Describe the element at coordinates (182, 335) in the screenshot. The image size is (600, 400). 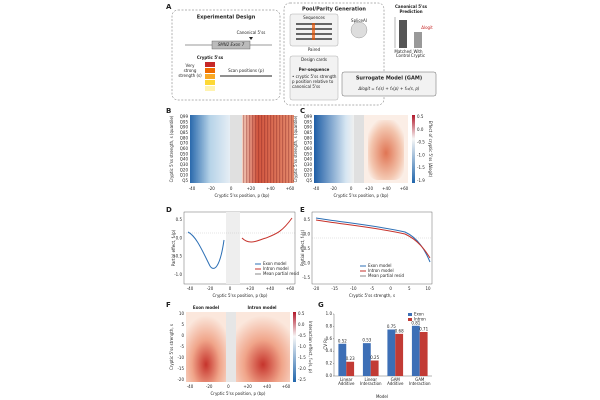
I see `y-tick-label: 0` at that location.